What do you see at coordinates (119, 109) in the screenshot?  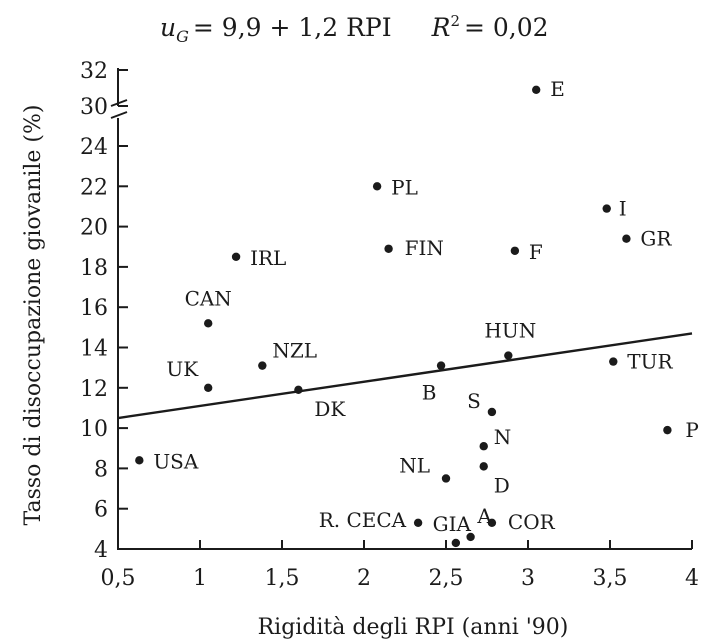 I see `axis-break-mark` at bounding box center [119, 109].